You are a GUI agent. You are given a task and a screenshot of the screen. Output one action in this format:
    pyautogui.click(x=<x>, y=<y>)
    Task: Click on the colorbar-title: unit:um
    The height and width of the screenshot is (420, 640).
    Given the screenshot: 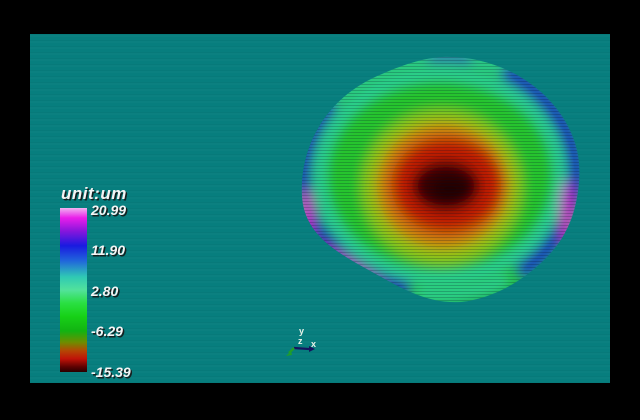 What is the action you would take?
    pyautogui.click(x=94, y=193)
    